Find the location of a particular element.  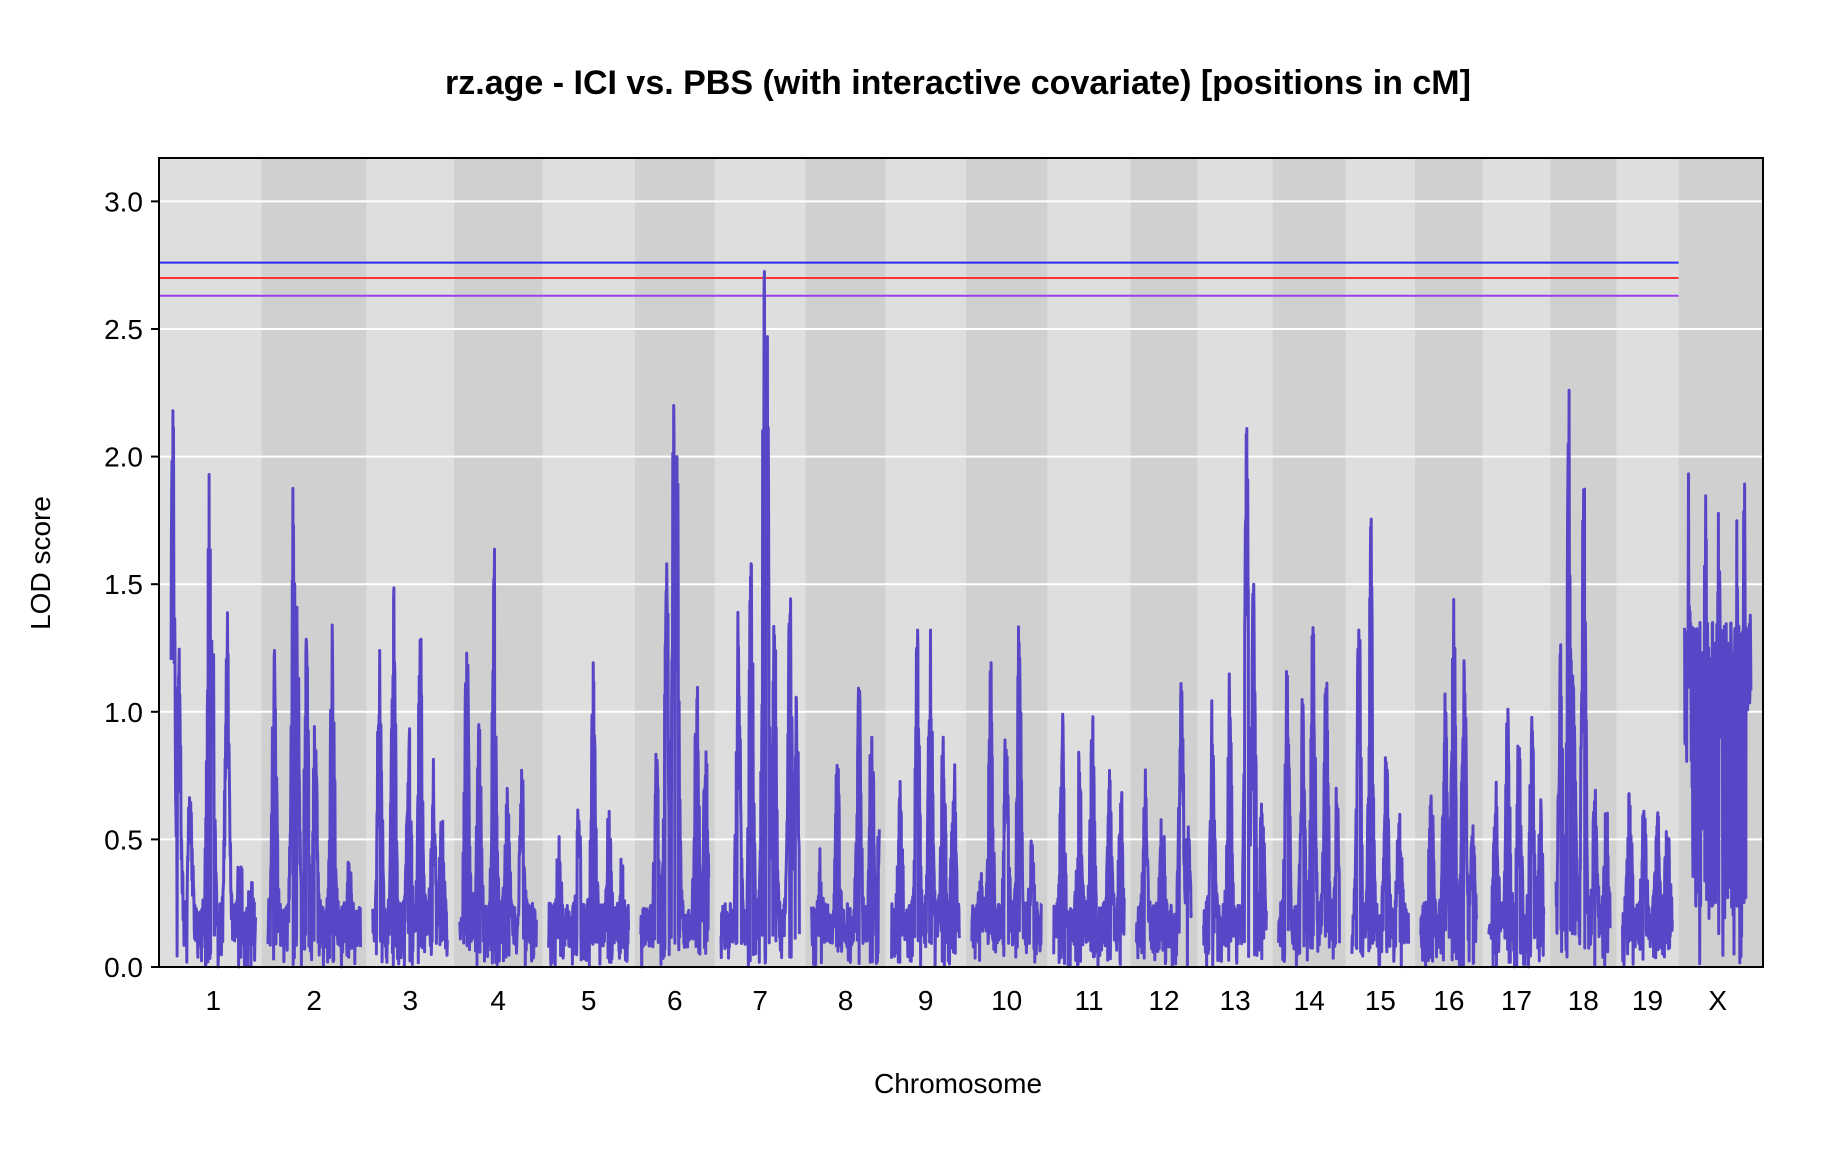

x-tick-label: 8 is located at coordinates (846, 1000).